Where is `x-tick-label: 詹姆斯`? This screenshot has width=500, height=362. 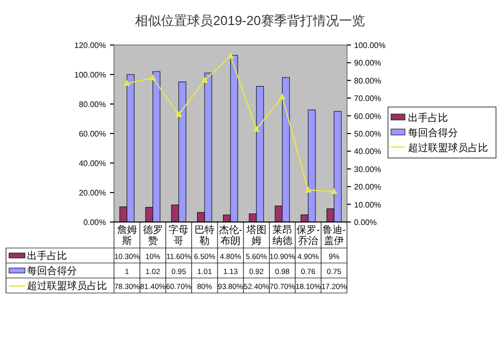
x-tick-label: 詹姆斯 is located at coordinates (126, 235).